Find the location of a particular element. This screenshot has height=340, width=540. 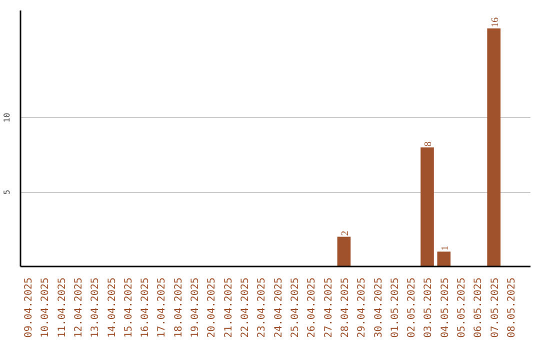

data-label: 16 is located at coordinates (495, 22).